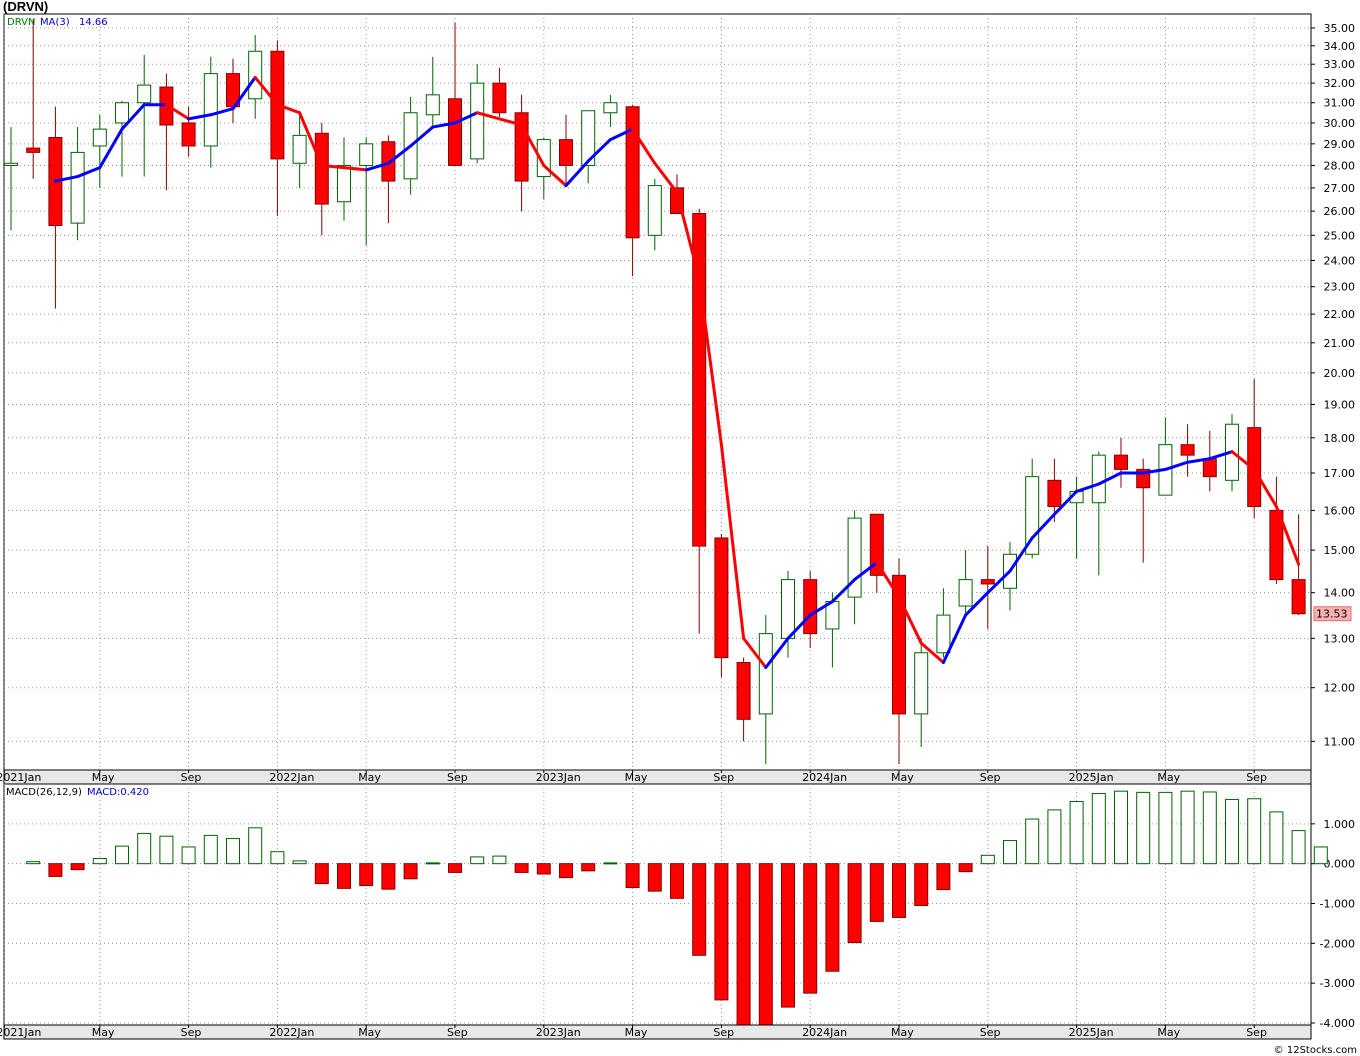 The width and height of the screenshot is (1360, 1056). Describe the element at coordinates (1091, 777) in the screenshot. I see `price-x-tick-label: 2025Jan` at that location.